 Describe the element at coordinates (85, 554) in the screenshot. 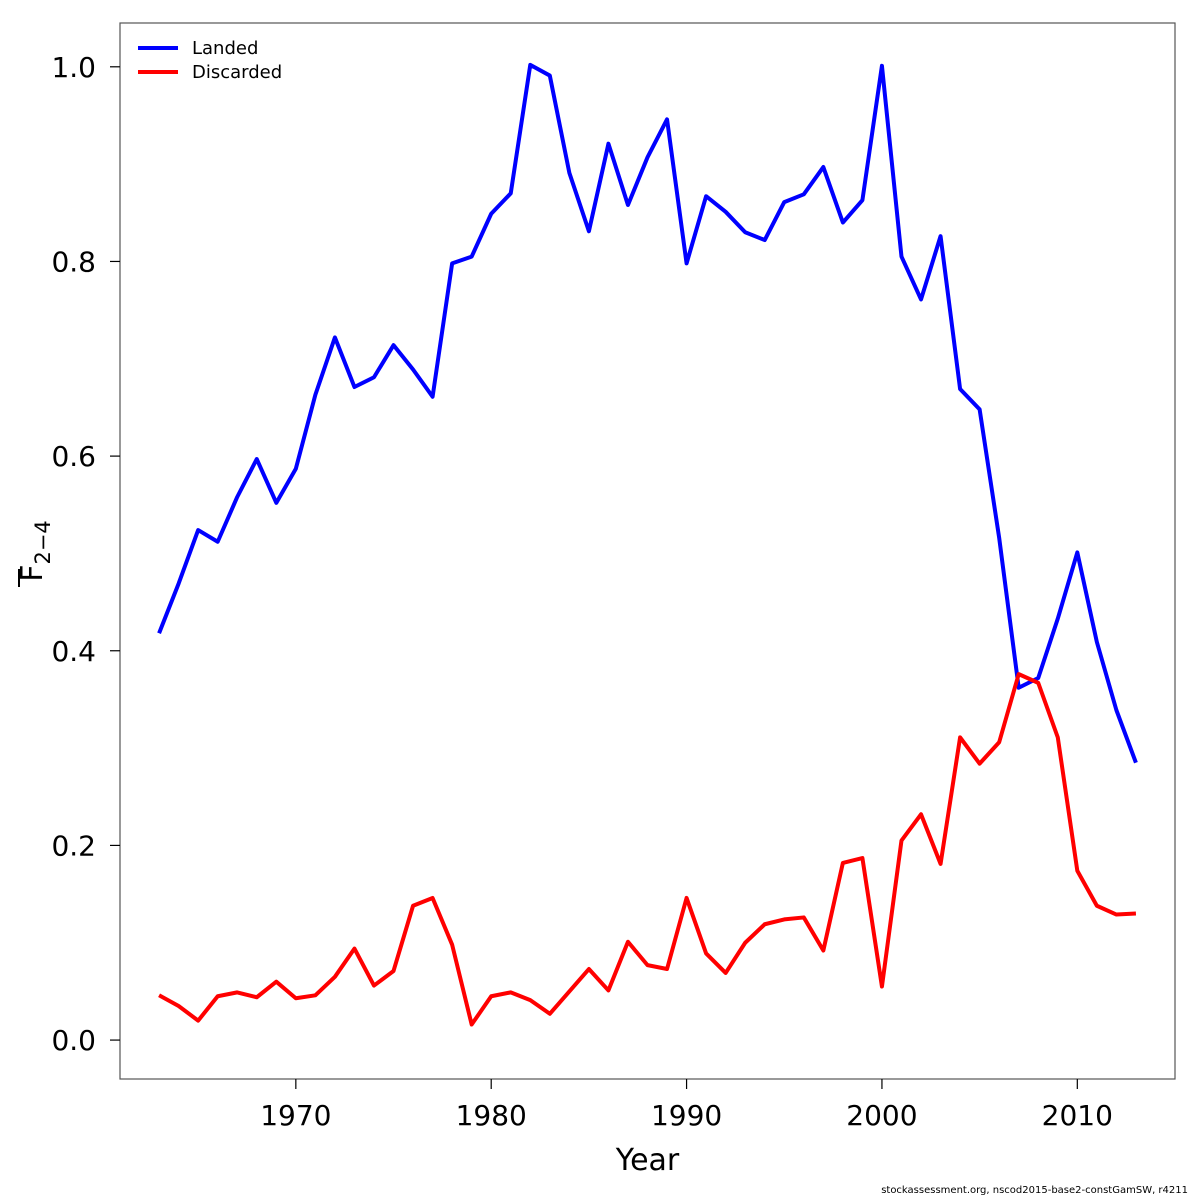

I see `y-axis: 0.0 0.2 0.4 0.6 0.8 1.0` at that location.